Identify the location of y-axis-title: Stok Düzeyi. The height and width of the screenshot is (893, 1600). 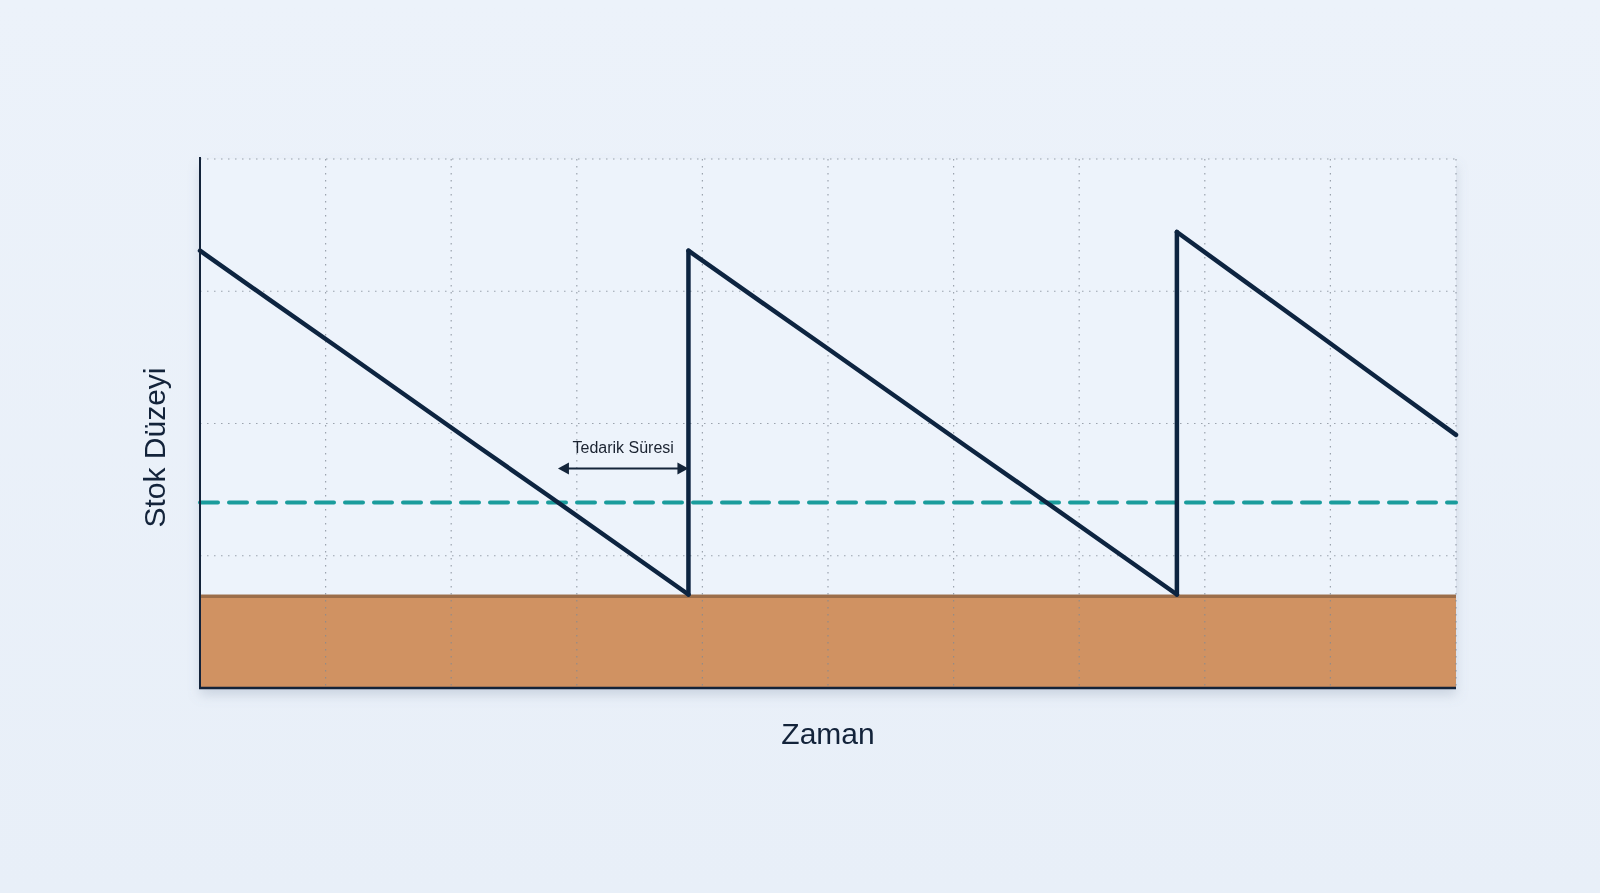
(154, 447).